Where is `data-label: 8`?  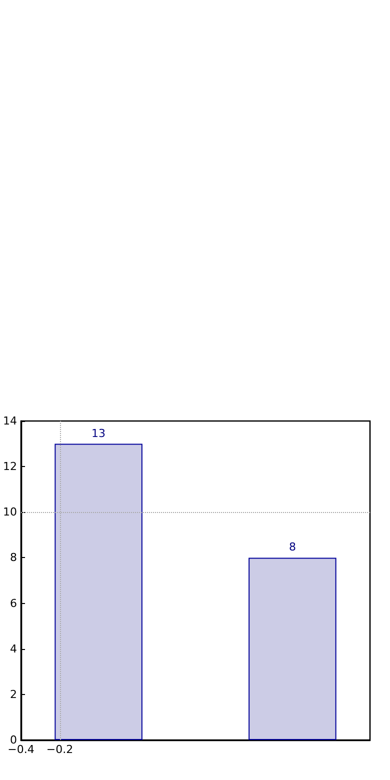
data-label: 8 is located at coordinates (292, 547).